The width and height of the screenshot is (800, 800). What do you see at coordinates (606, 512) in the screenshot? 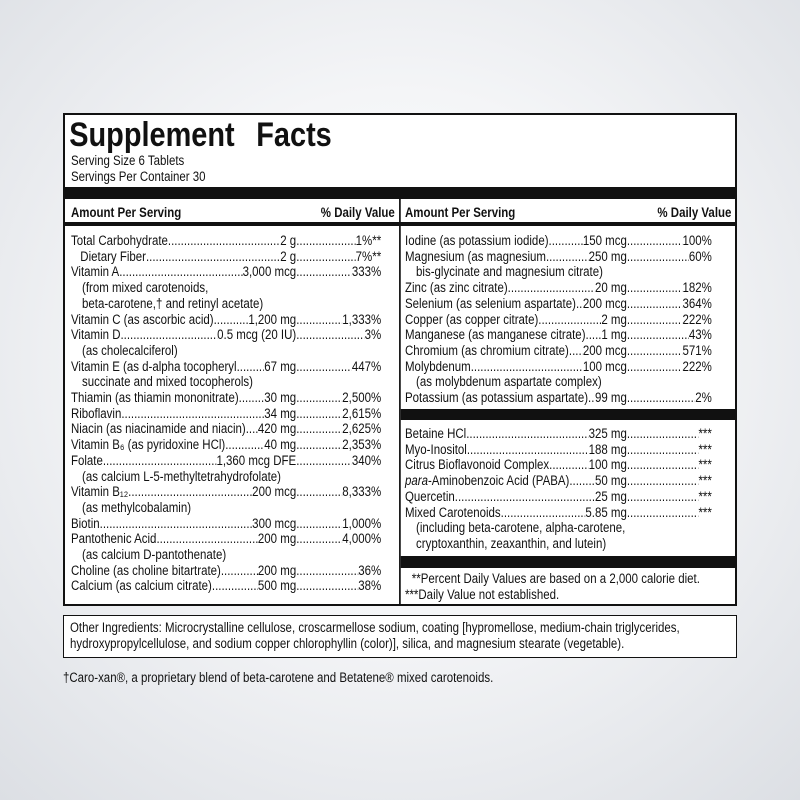
I see `amount: 5.85 mg` at bounding box center [606, 512].